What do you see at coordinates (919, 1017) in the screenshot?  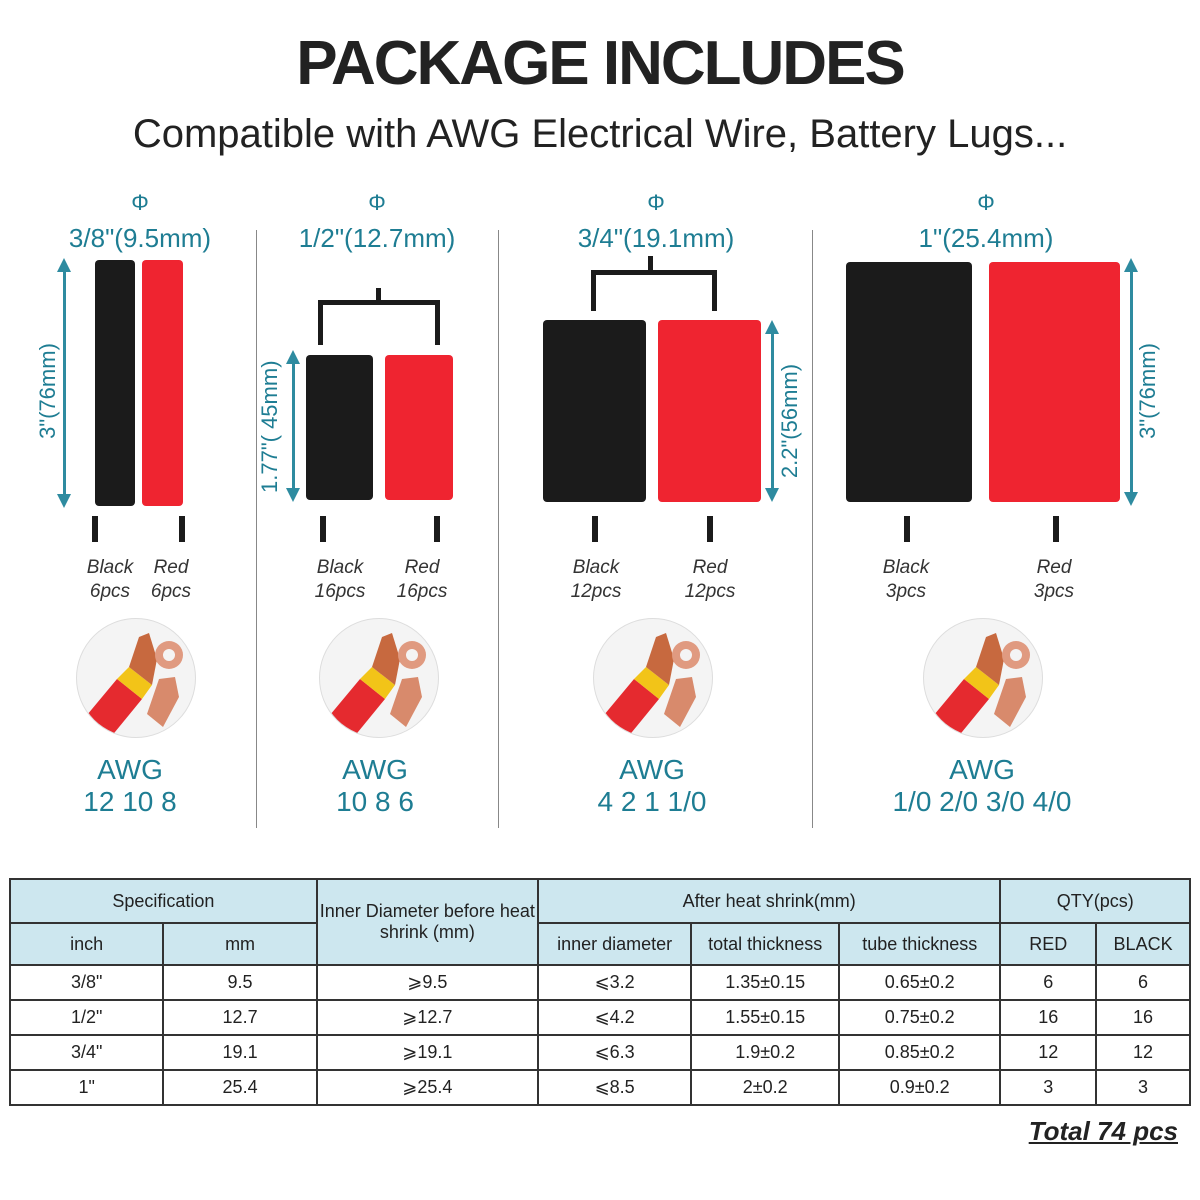 I see `cell-tube-thickness: 0.75±0.2` at bounding box center [919, 1017].